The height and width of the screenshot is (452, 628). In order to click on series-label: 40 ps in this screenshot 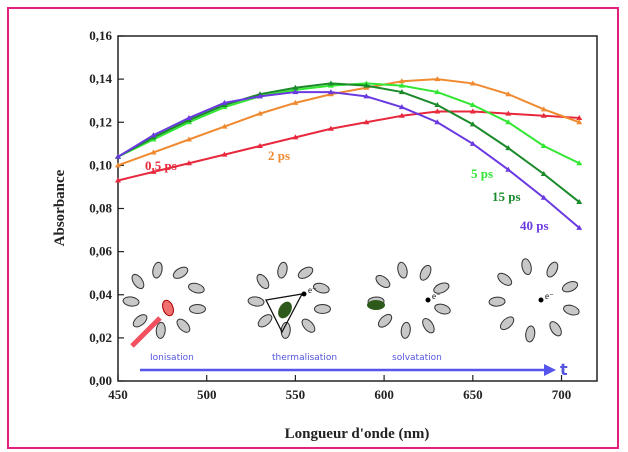, I will do `click(534, 225)`.